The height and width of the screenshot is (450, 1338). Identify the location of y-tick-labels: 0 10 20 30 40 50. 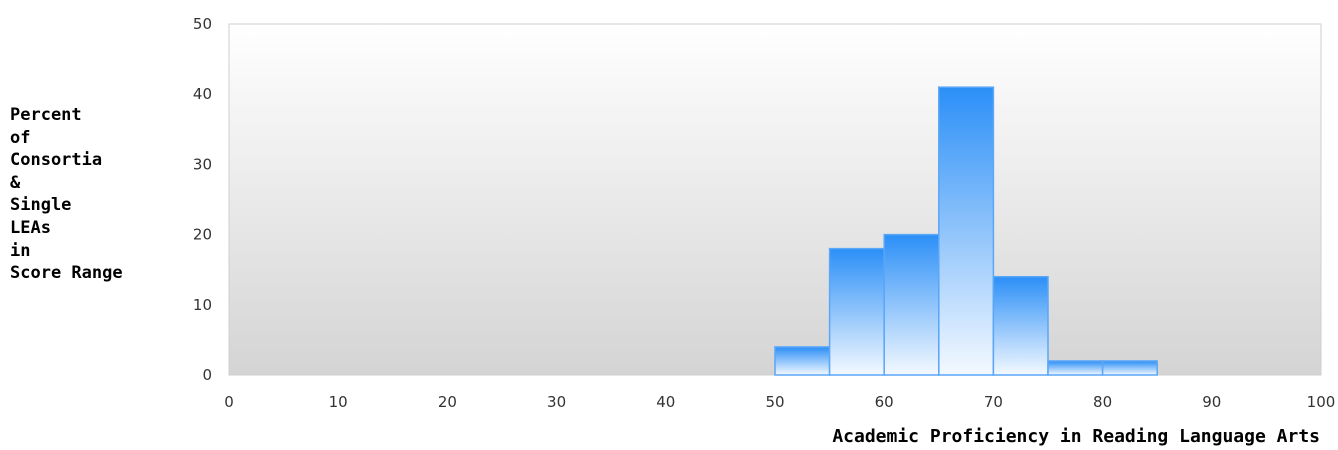
(202, 199).